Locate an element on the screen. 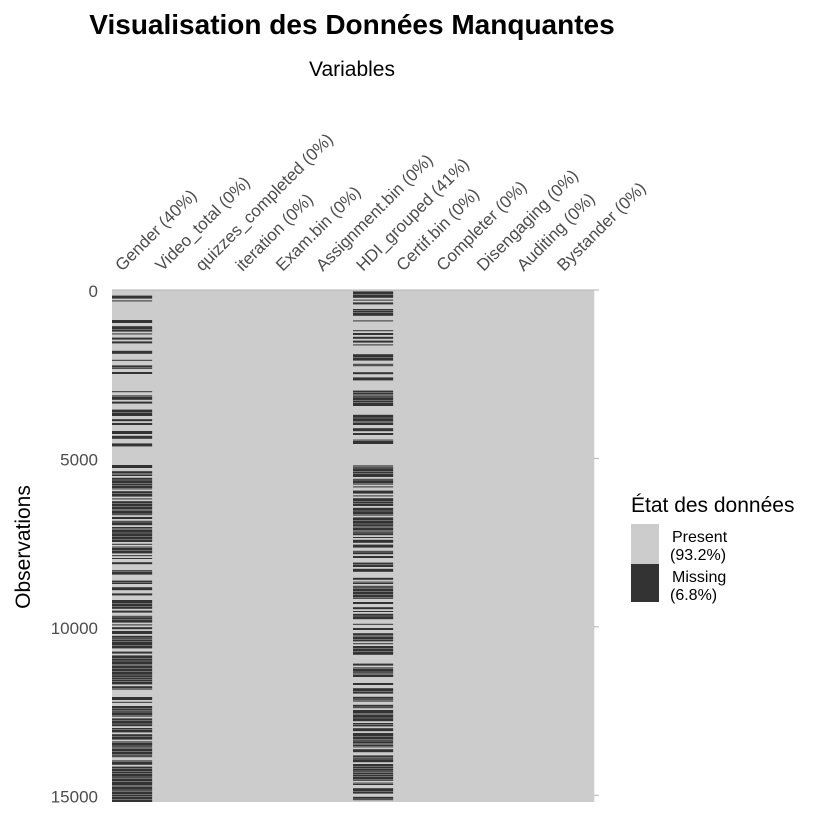 The height and width of the screenshot is (840, 840). y-tick-label: 0 is located at coordinates (93, 291).